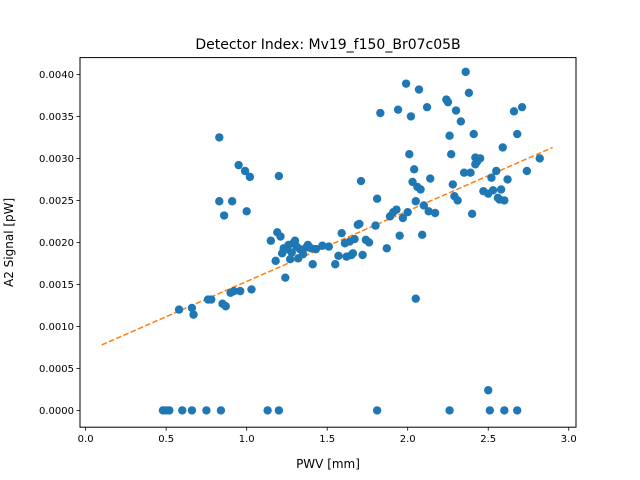 This screenshot has height=480, width=640. Describe the element at coordinates (56, 369) in the screenshot. I see `y-tick-label: 0.0005` at that location.